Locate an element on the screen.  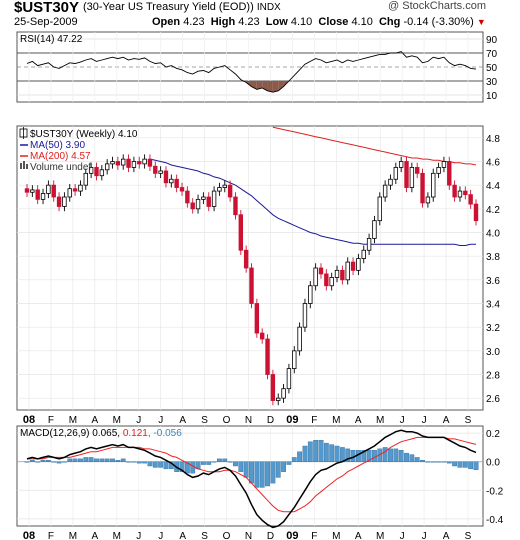
x-axis-label: O is located at coordinates (227, 420).